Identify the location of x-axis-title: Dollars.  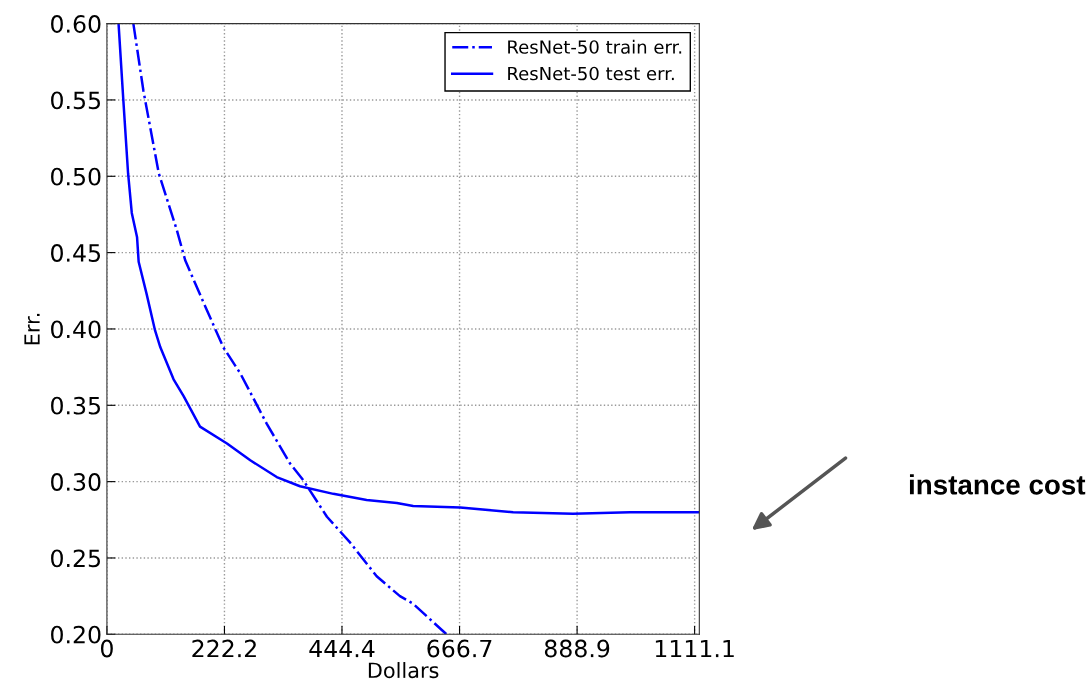
(403, 670).